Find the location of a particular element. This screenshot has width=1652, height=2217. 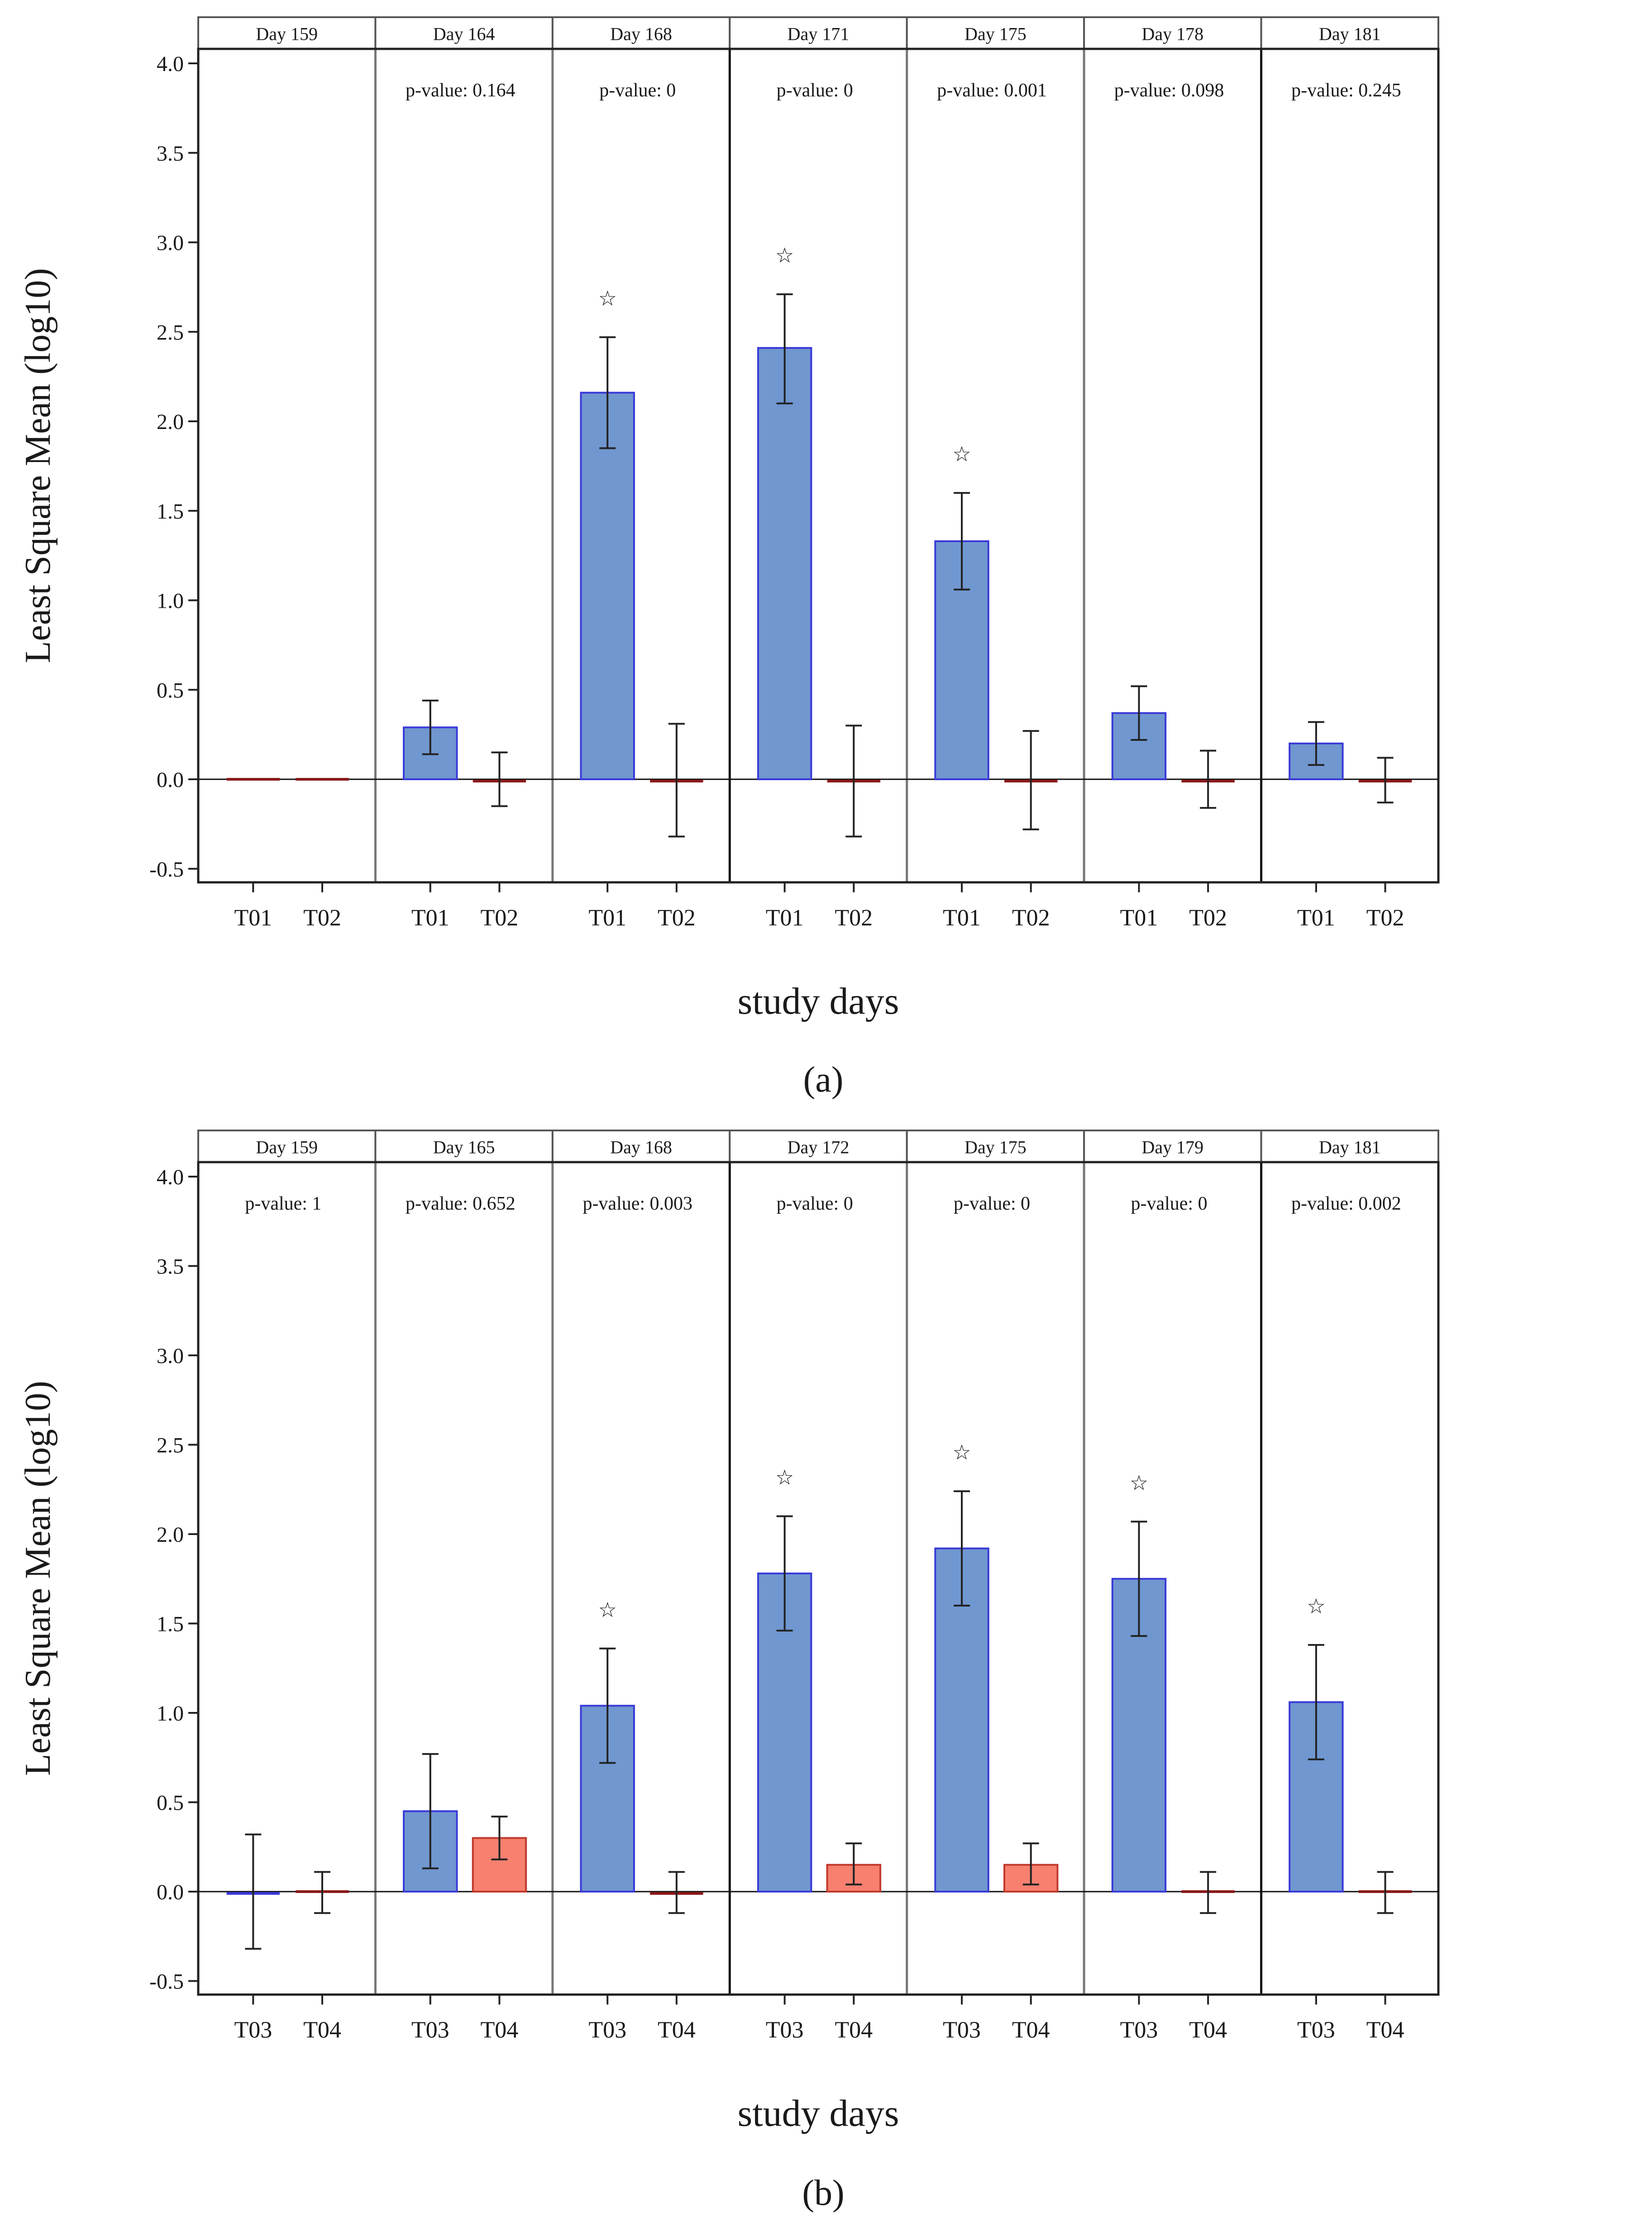

facet-day-label: Day 179 is located at coordinates (1173, 1147).